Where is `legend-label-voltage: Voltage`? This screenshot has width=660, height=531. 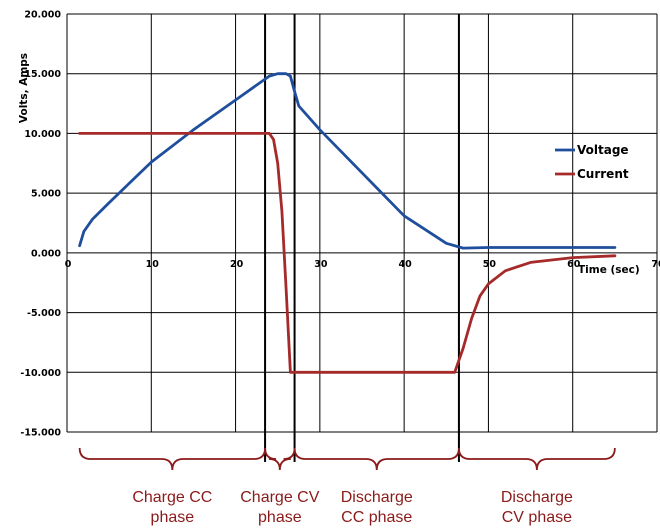
legend-label-voltage: Voltage is located at coordinates (603, 150).